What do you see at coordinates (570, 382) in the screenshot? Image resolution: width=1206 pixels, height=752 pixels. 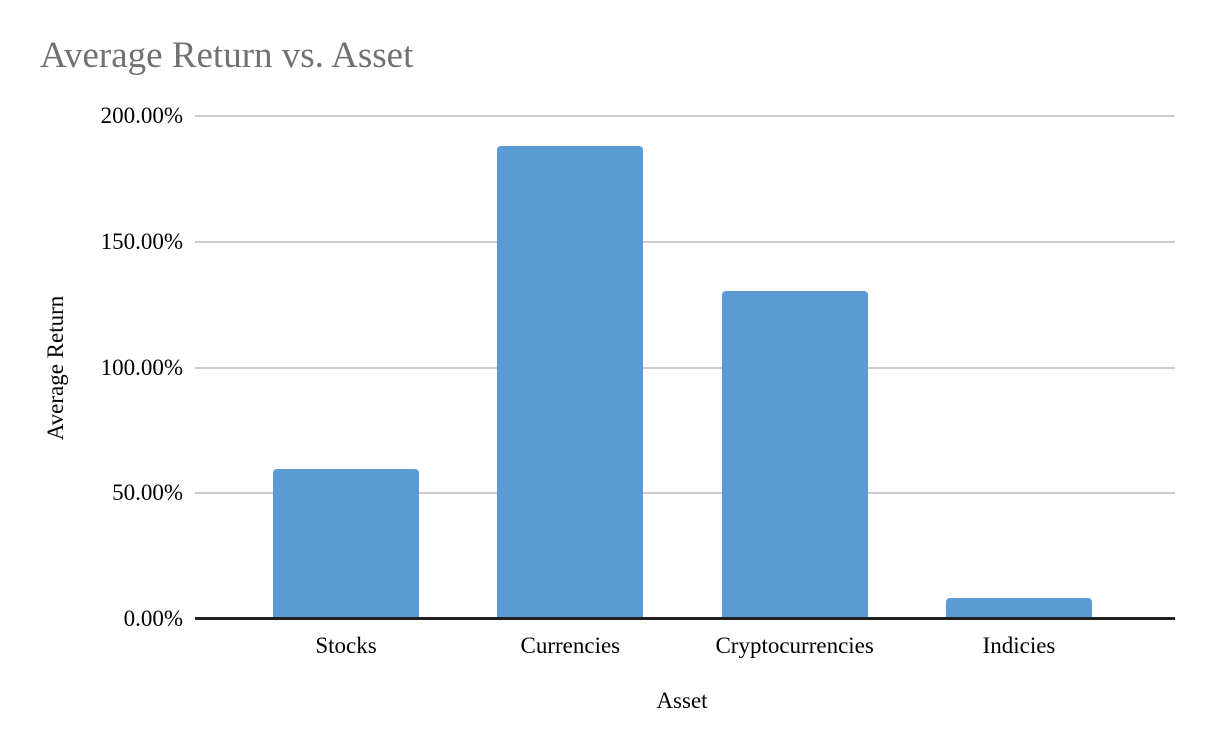 I see `bar-currencies` at bounding box center [570, 382].